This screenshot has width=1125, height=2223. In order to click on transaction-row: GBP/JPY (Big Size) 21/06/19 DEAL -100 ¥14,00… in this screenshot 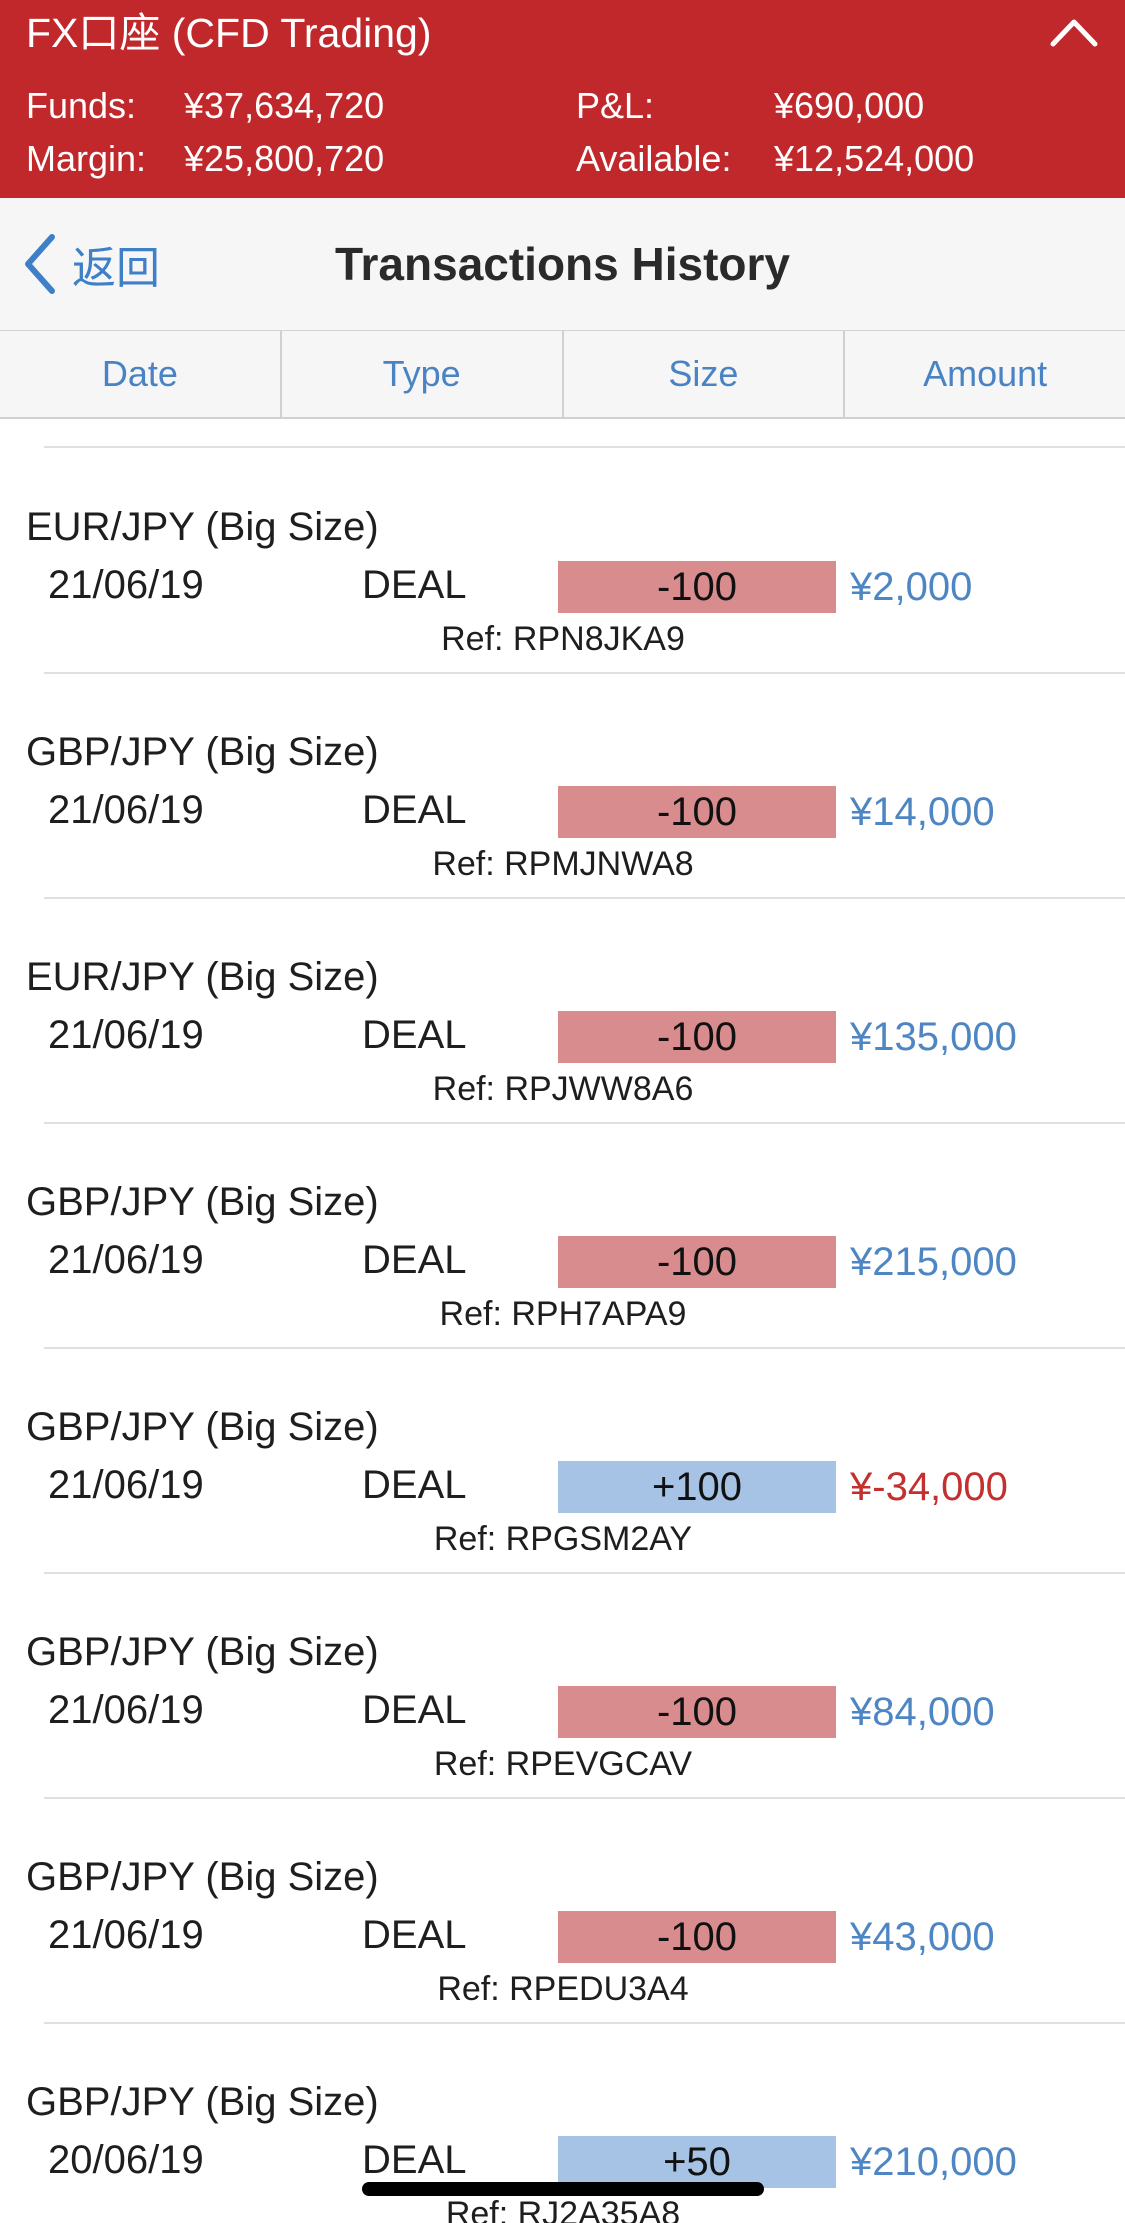, I will do `click(562, 786)`.